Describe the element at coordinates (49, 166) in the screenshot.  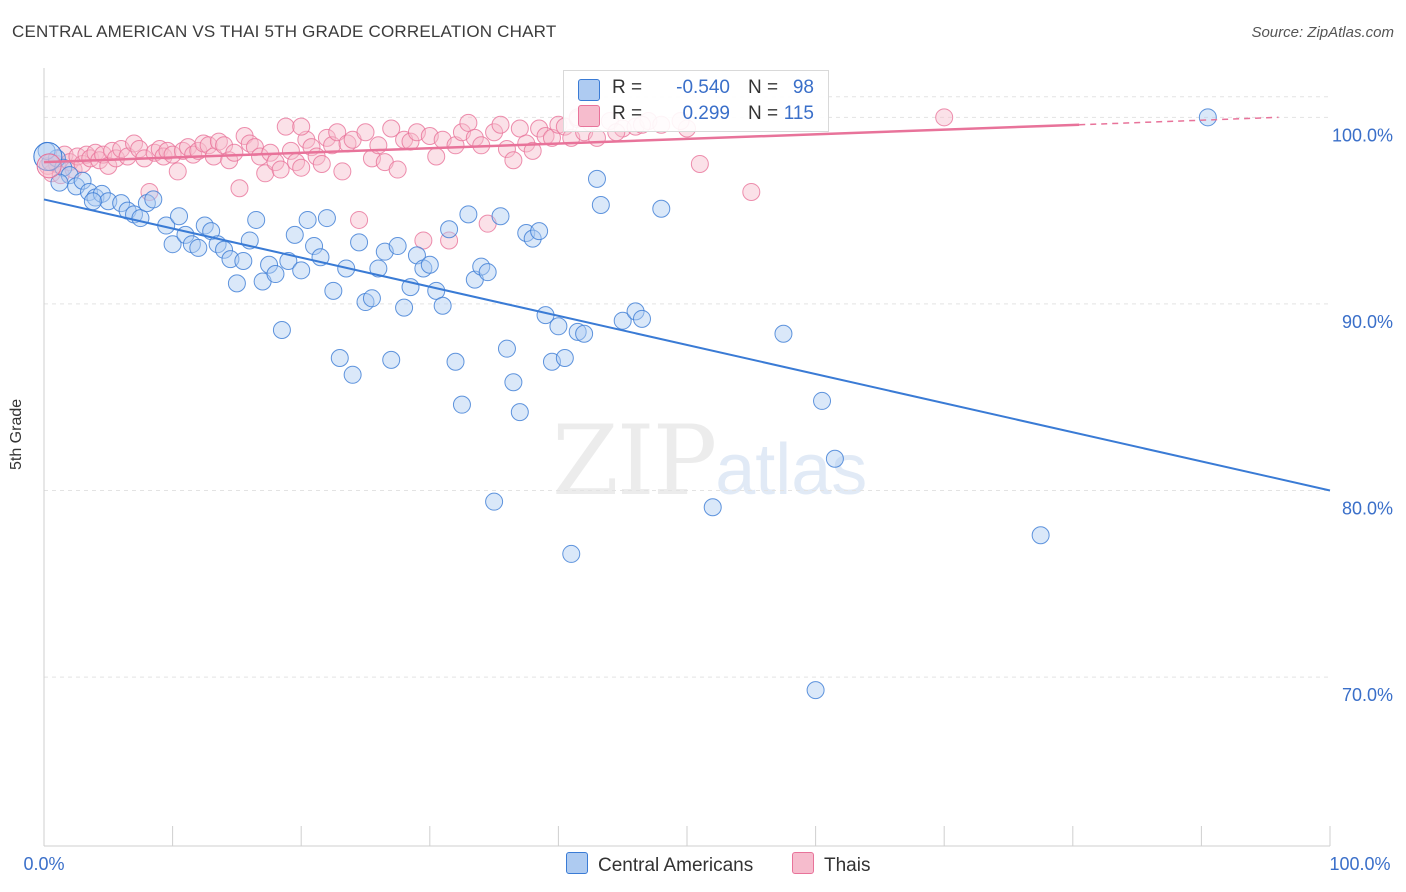
I see `point-thais-large` at that location.